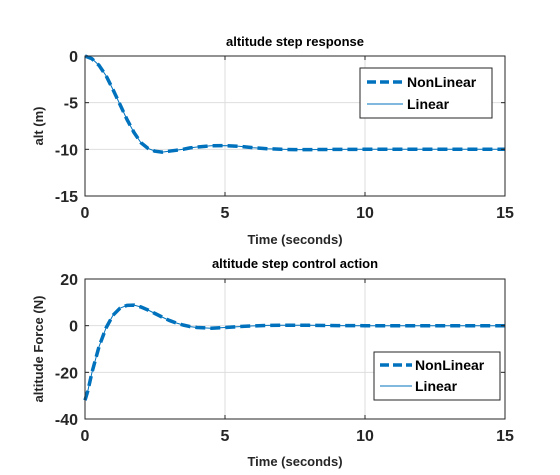 This screenshot has width=560, height=475. I want to click on chart-title: altitude step response, so click(295, 41).